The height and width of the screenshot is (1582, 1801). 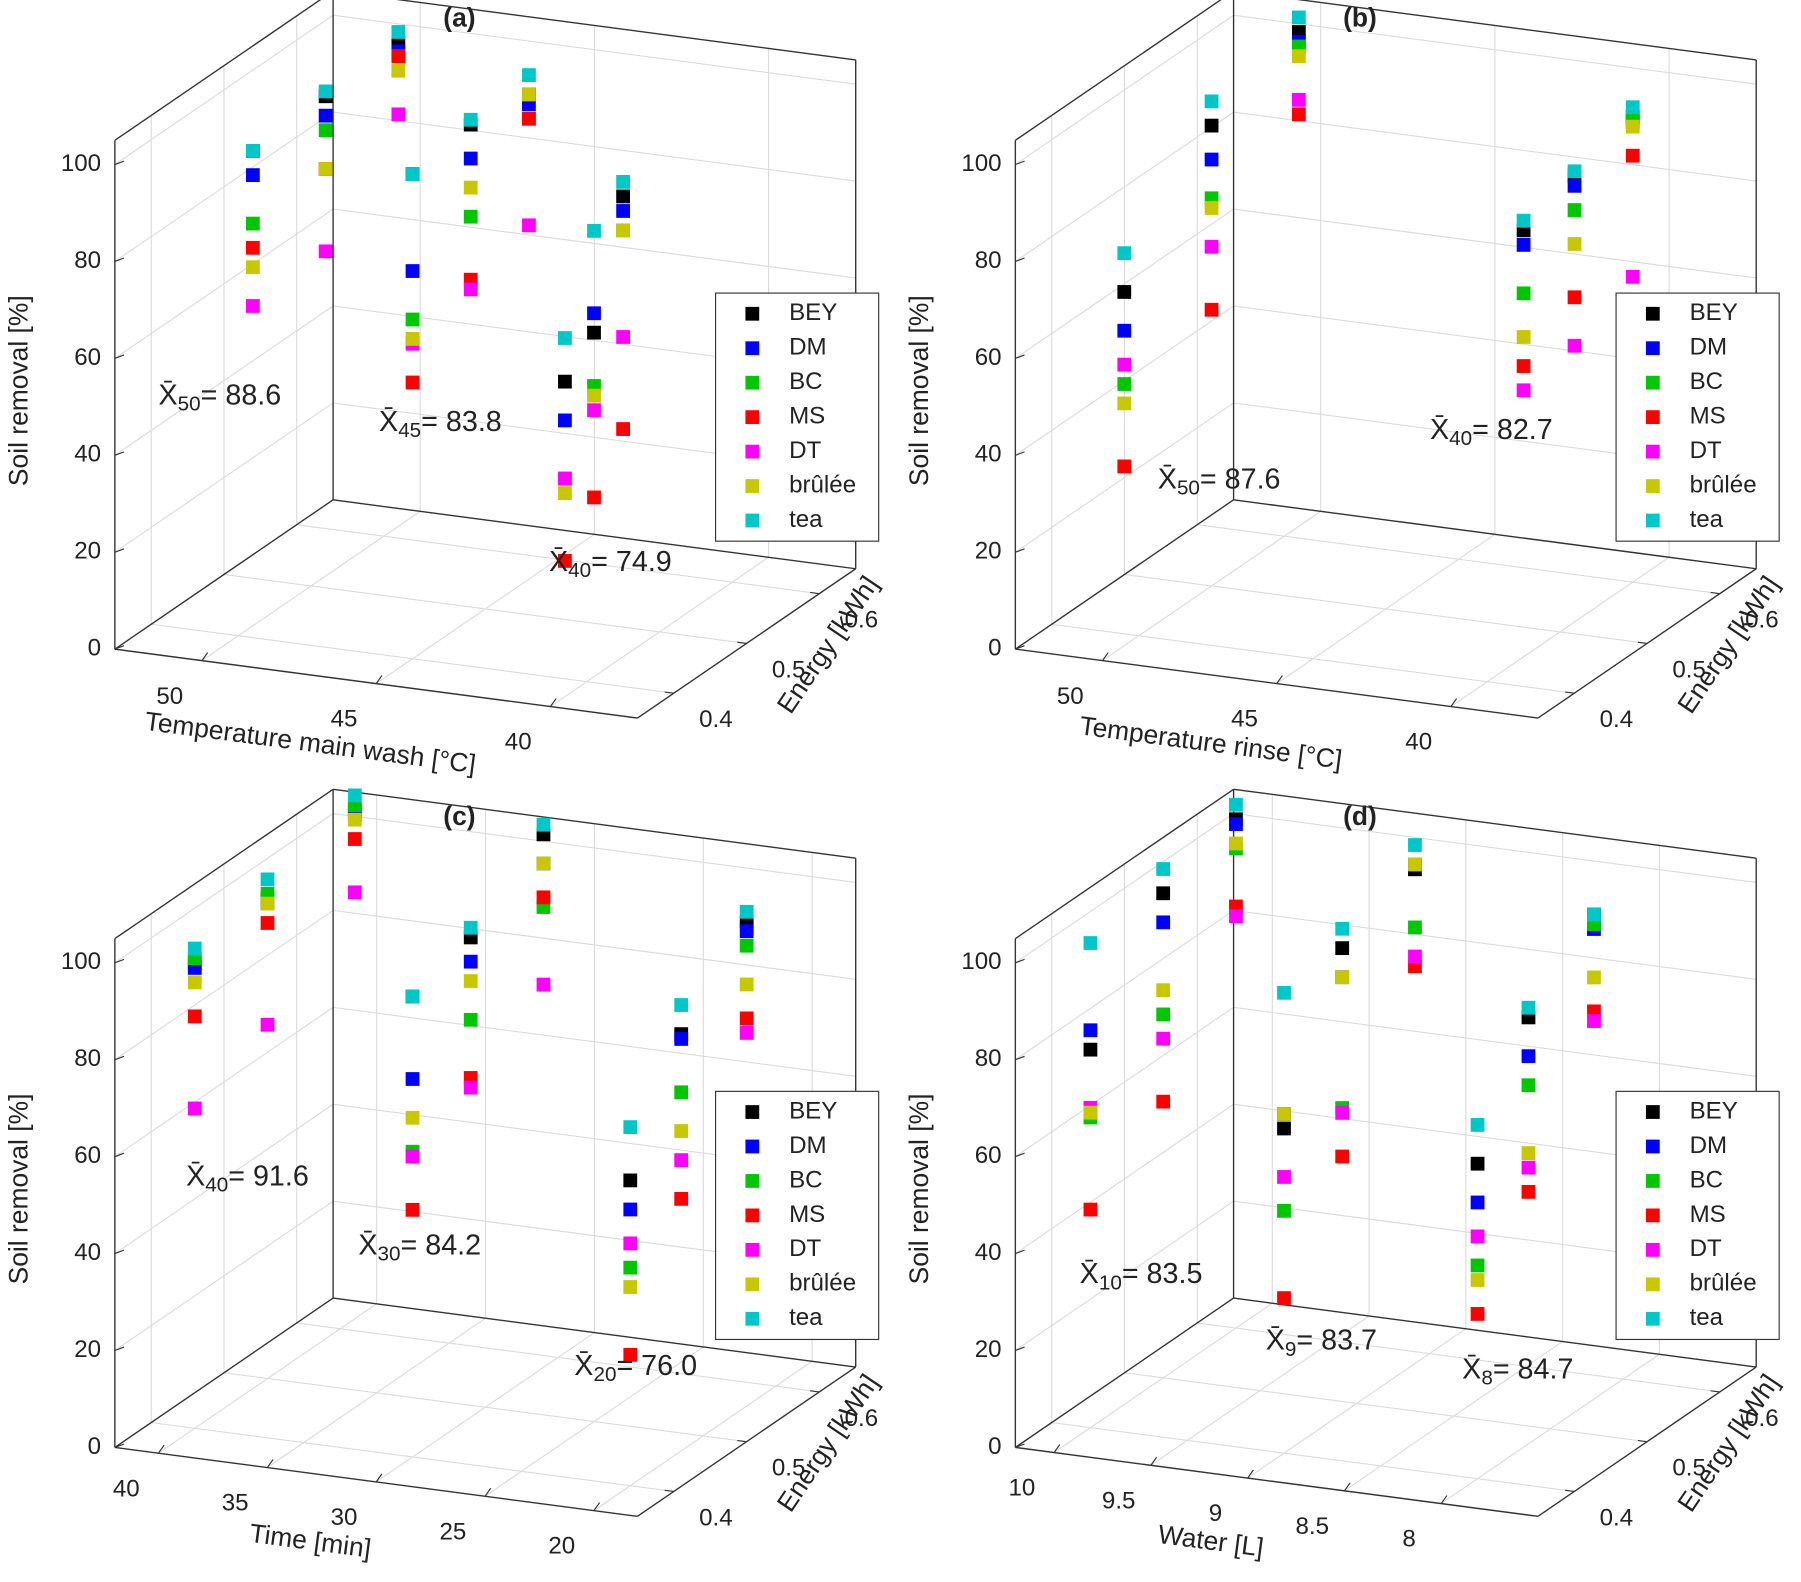 I want to click on y-tick-label: 100, so click(x=81, y=163).